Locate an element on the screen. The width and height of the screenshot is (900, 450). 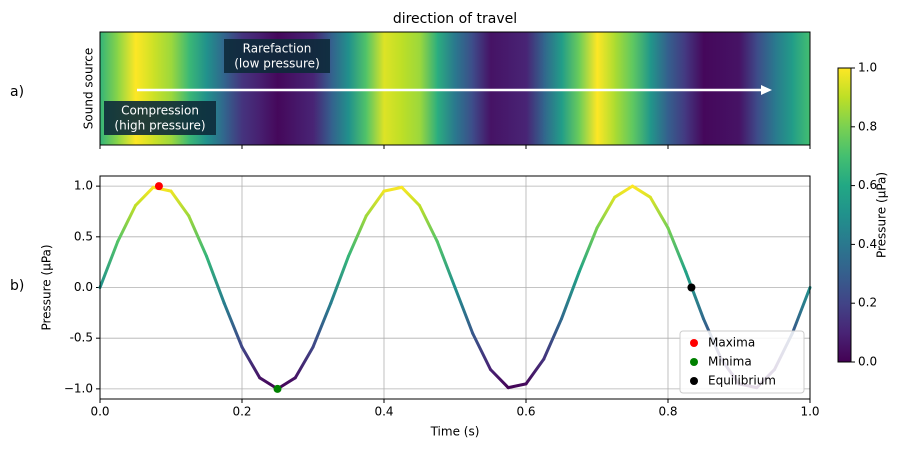
x-axis-label: Time (s) is located at coordinates (455, 432).